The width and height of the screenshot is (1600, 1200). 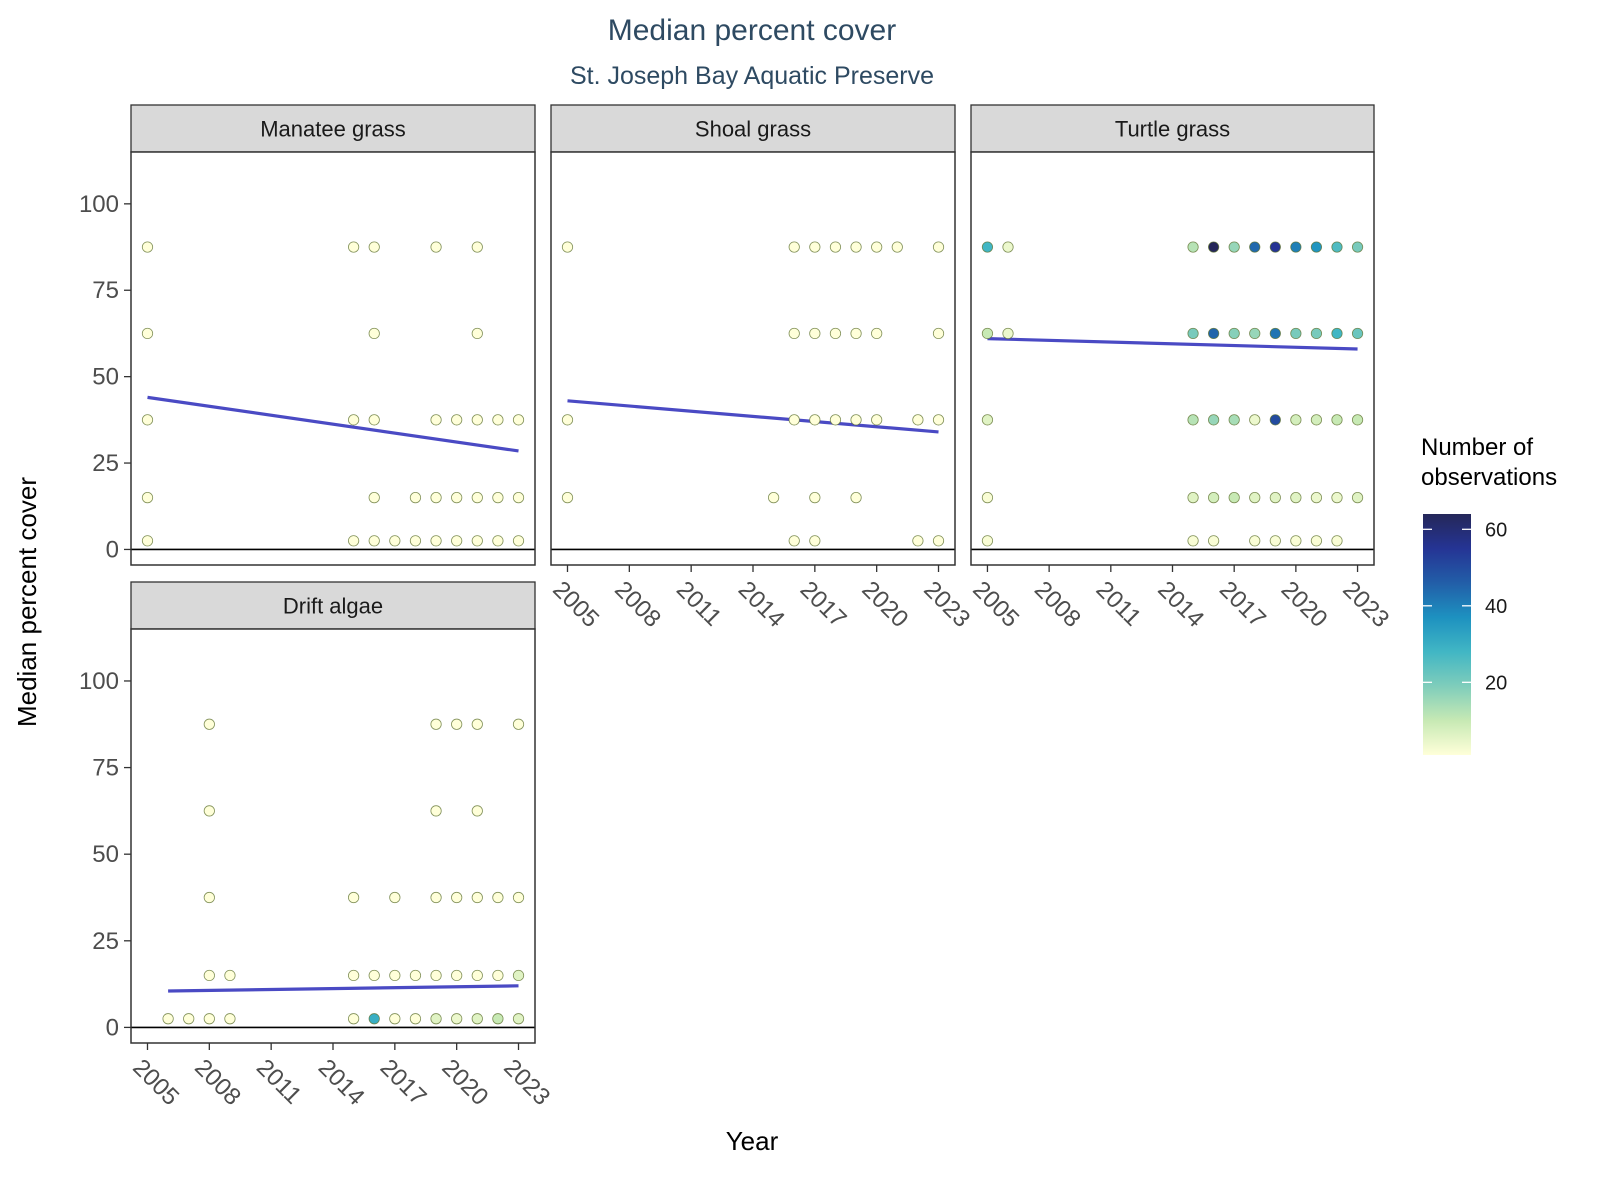 What do you see at coordinates (333, 358) in the screenshot?
I see `panel-border` at bounding box center [333, 358].